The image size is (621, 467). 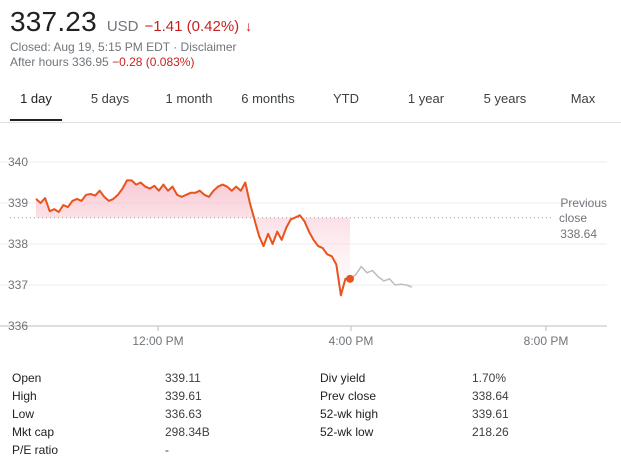 What do you see at coordinates (59, 62) in the screenshot?
I see `after-hours-label: After hours 336.95` at bounding box center [59, 62].